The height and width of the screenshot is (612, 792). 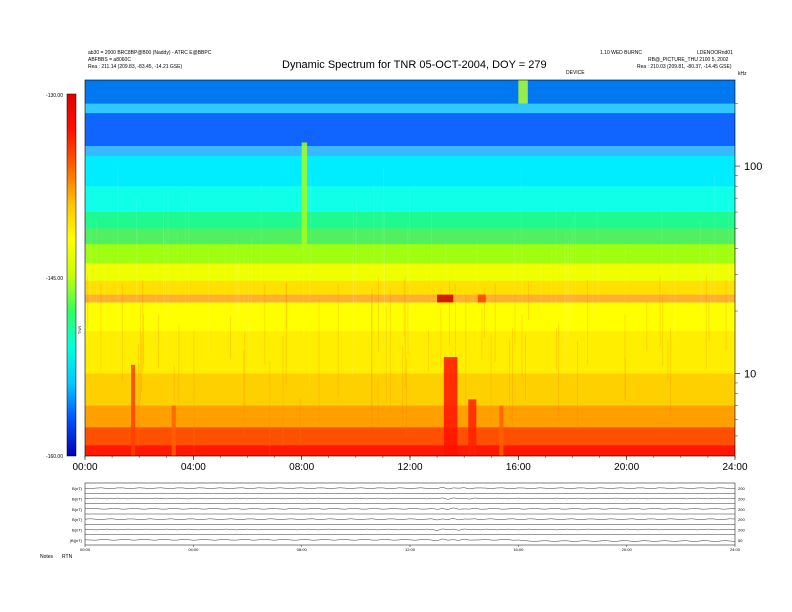 What do you see at coordinates (54, 279) in the screenshot?
I see `colorbar-tick-mid: -145.00` at bounding box center [54, 279].